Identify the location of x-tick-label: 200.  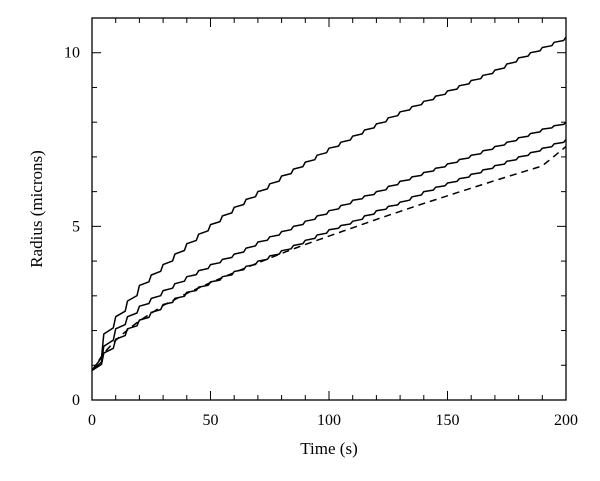
(566, 420).